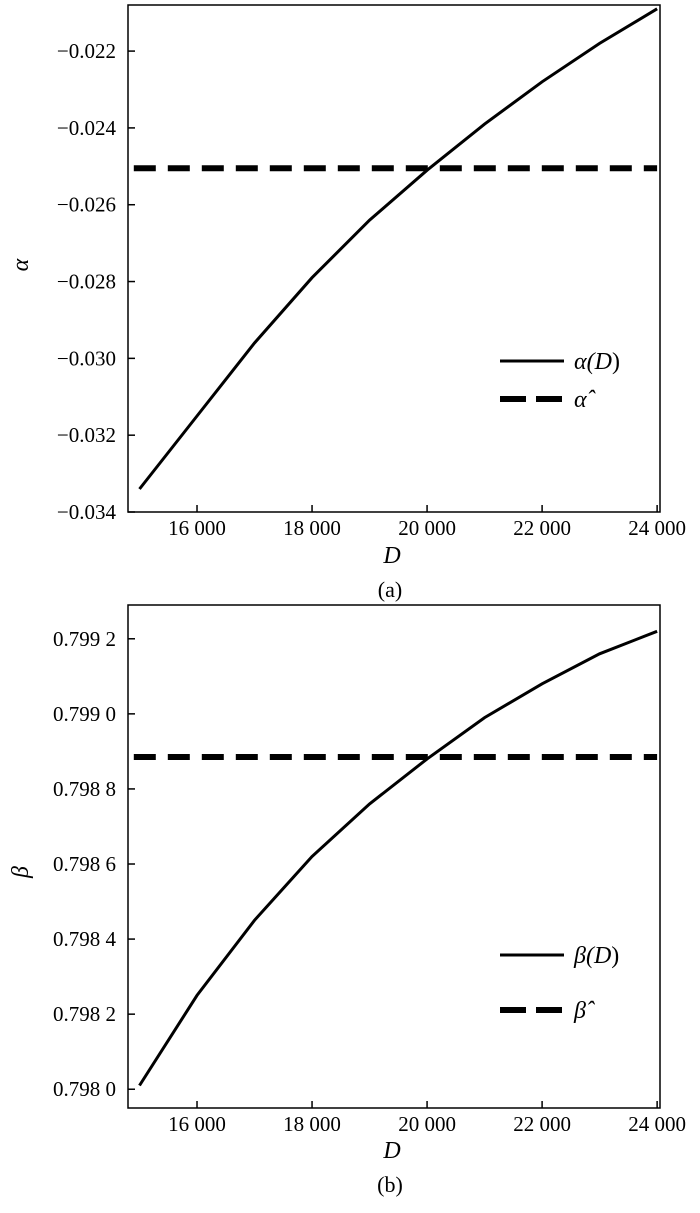  What do you see at coordinates (86, 358) in the screenshot?
I see `y-tick-label: −0.030` at bounding box center [86, 358].